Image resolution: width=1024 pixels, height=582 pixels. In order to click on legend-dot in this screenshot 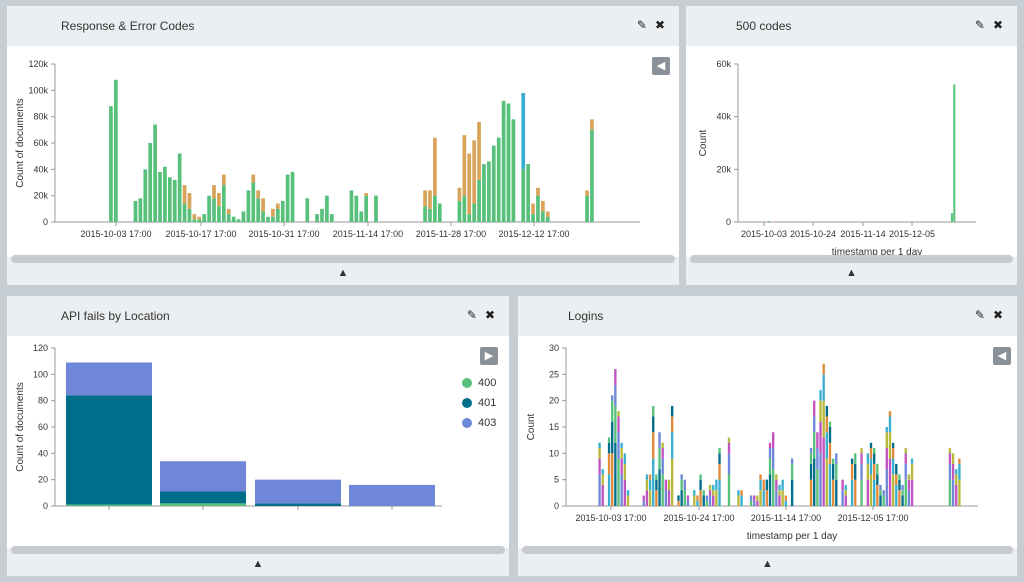, I will do `click(467, 423)`.